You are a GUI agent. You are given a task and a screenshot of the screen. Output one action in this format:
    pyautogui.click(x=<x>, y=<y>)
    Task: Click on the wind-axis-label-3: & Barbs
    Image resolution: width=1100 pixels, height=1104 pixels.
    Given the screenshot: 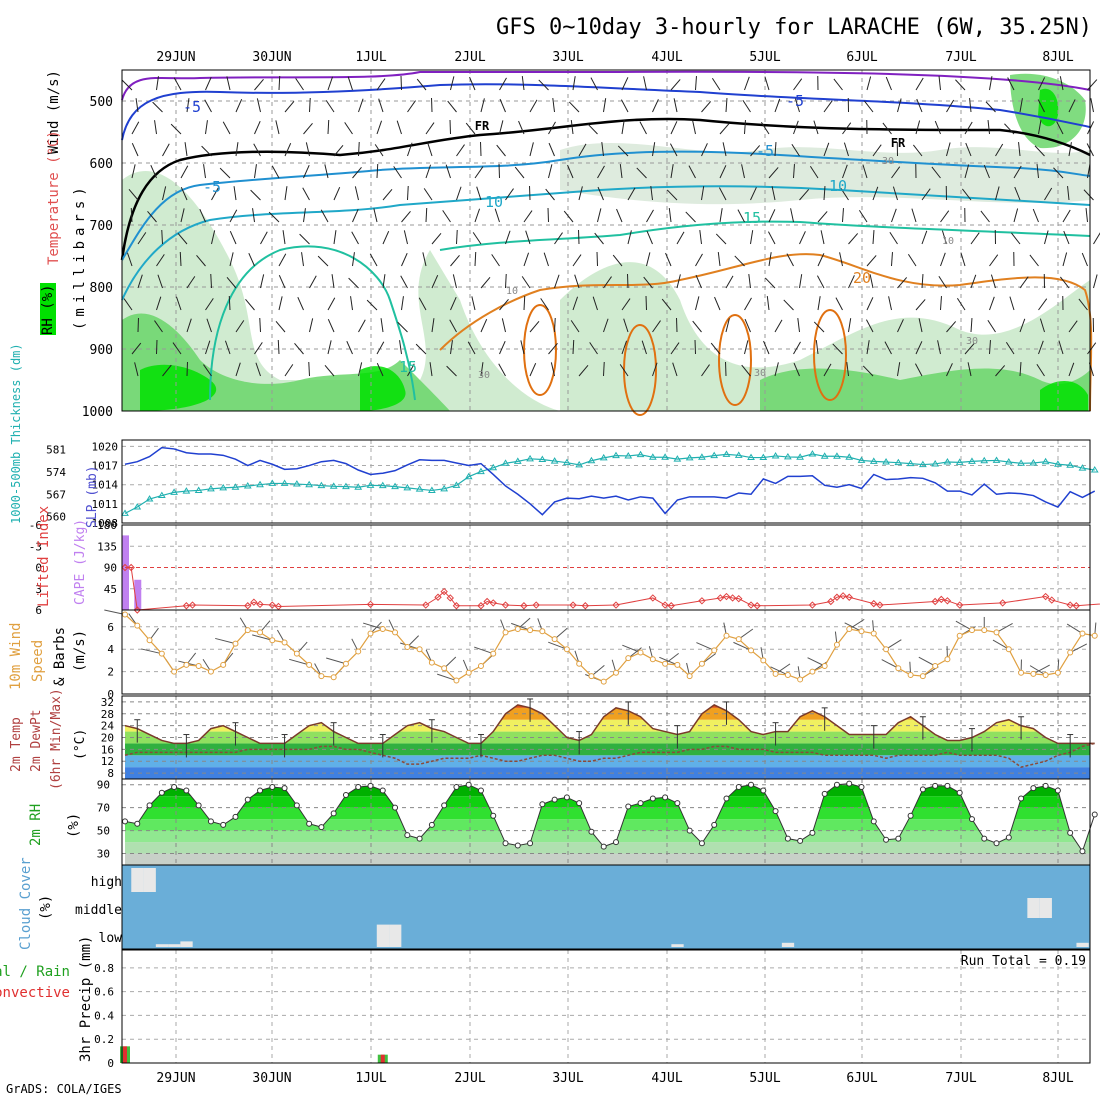 What is the action you would take?
    pyautogui.click(x=60, y=656)
    